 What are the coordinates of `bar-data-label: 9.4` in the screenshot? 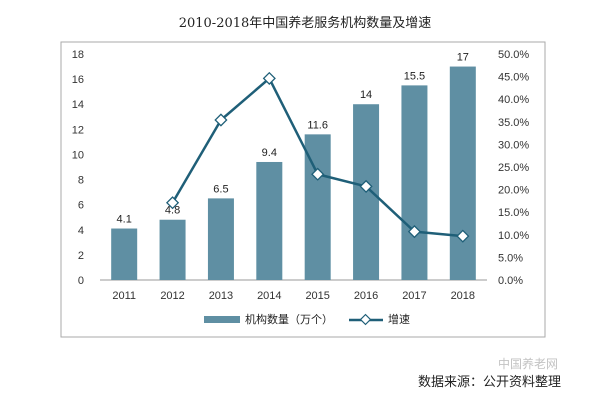 It's located at (269, 153).